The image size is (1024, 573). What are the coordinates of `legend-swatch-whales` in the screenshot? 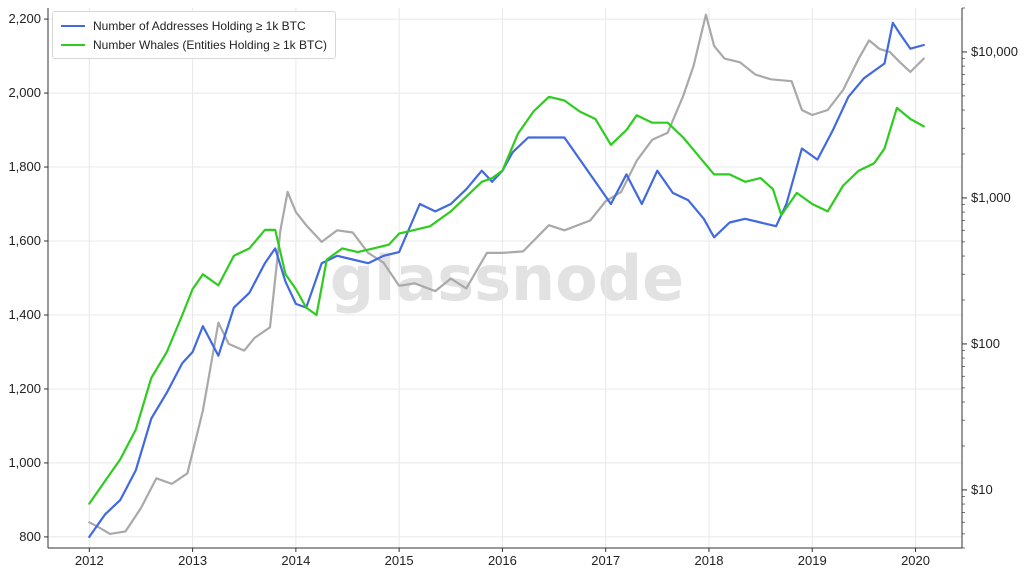 It's located at (73, 44).